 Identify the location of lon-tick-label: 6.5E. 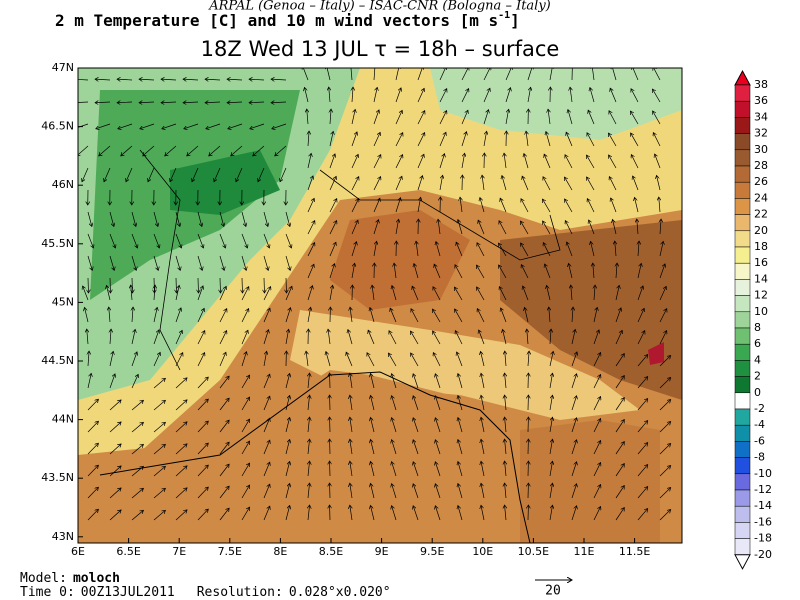
(128, 551).